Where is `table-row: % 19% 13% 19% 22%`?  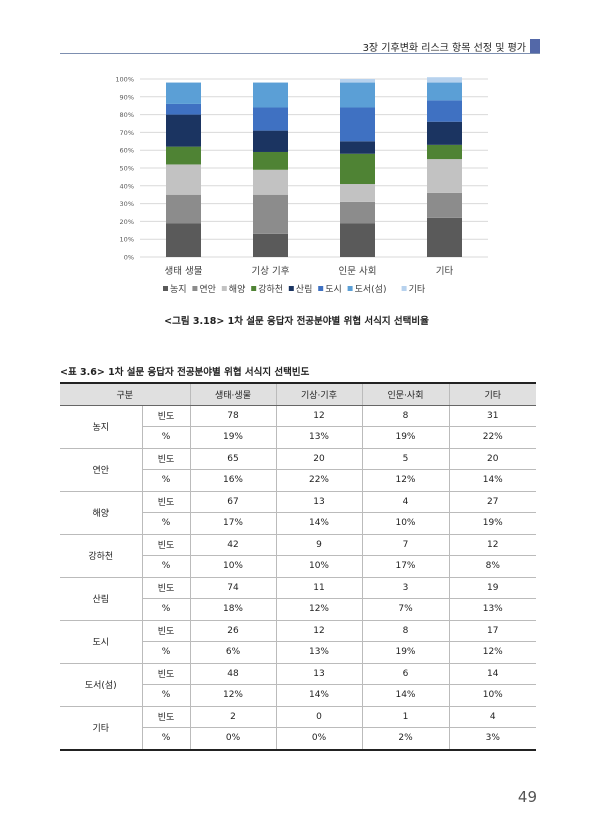 table-row: % 19% 13% 19% 22% is located at coordinates (298, 437).